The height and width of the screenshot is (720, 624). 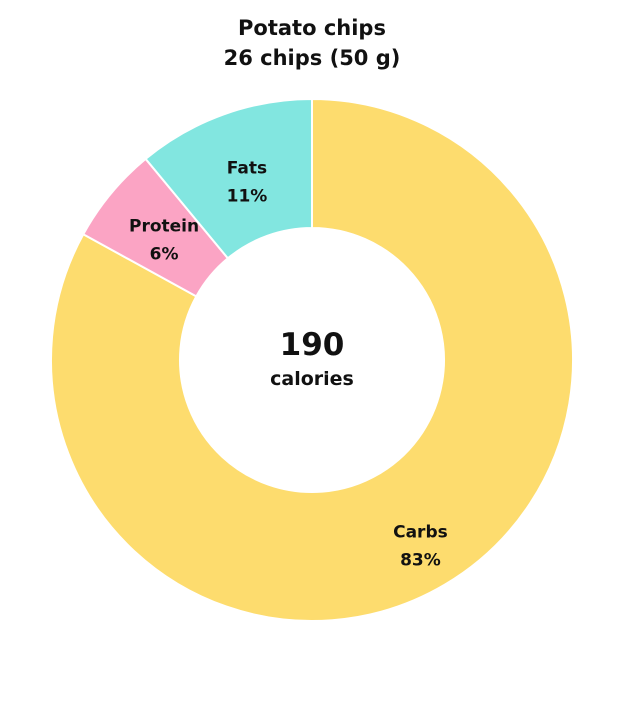 I want to click on slice-label-protein: Protein, so click(x=164, y=227).